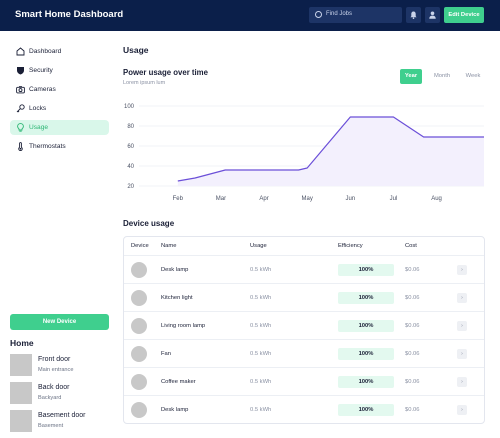 The height and width of the screenshot is (438, 500). I want to click on notification-button, so click(413, 15).